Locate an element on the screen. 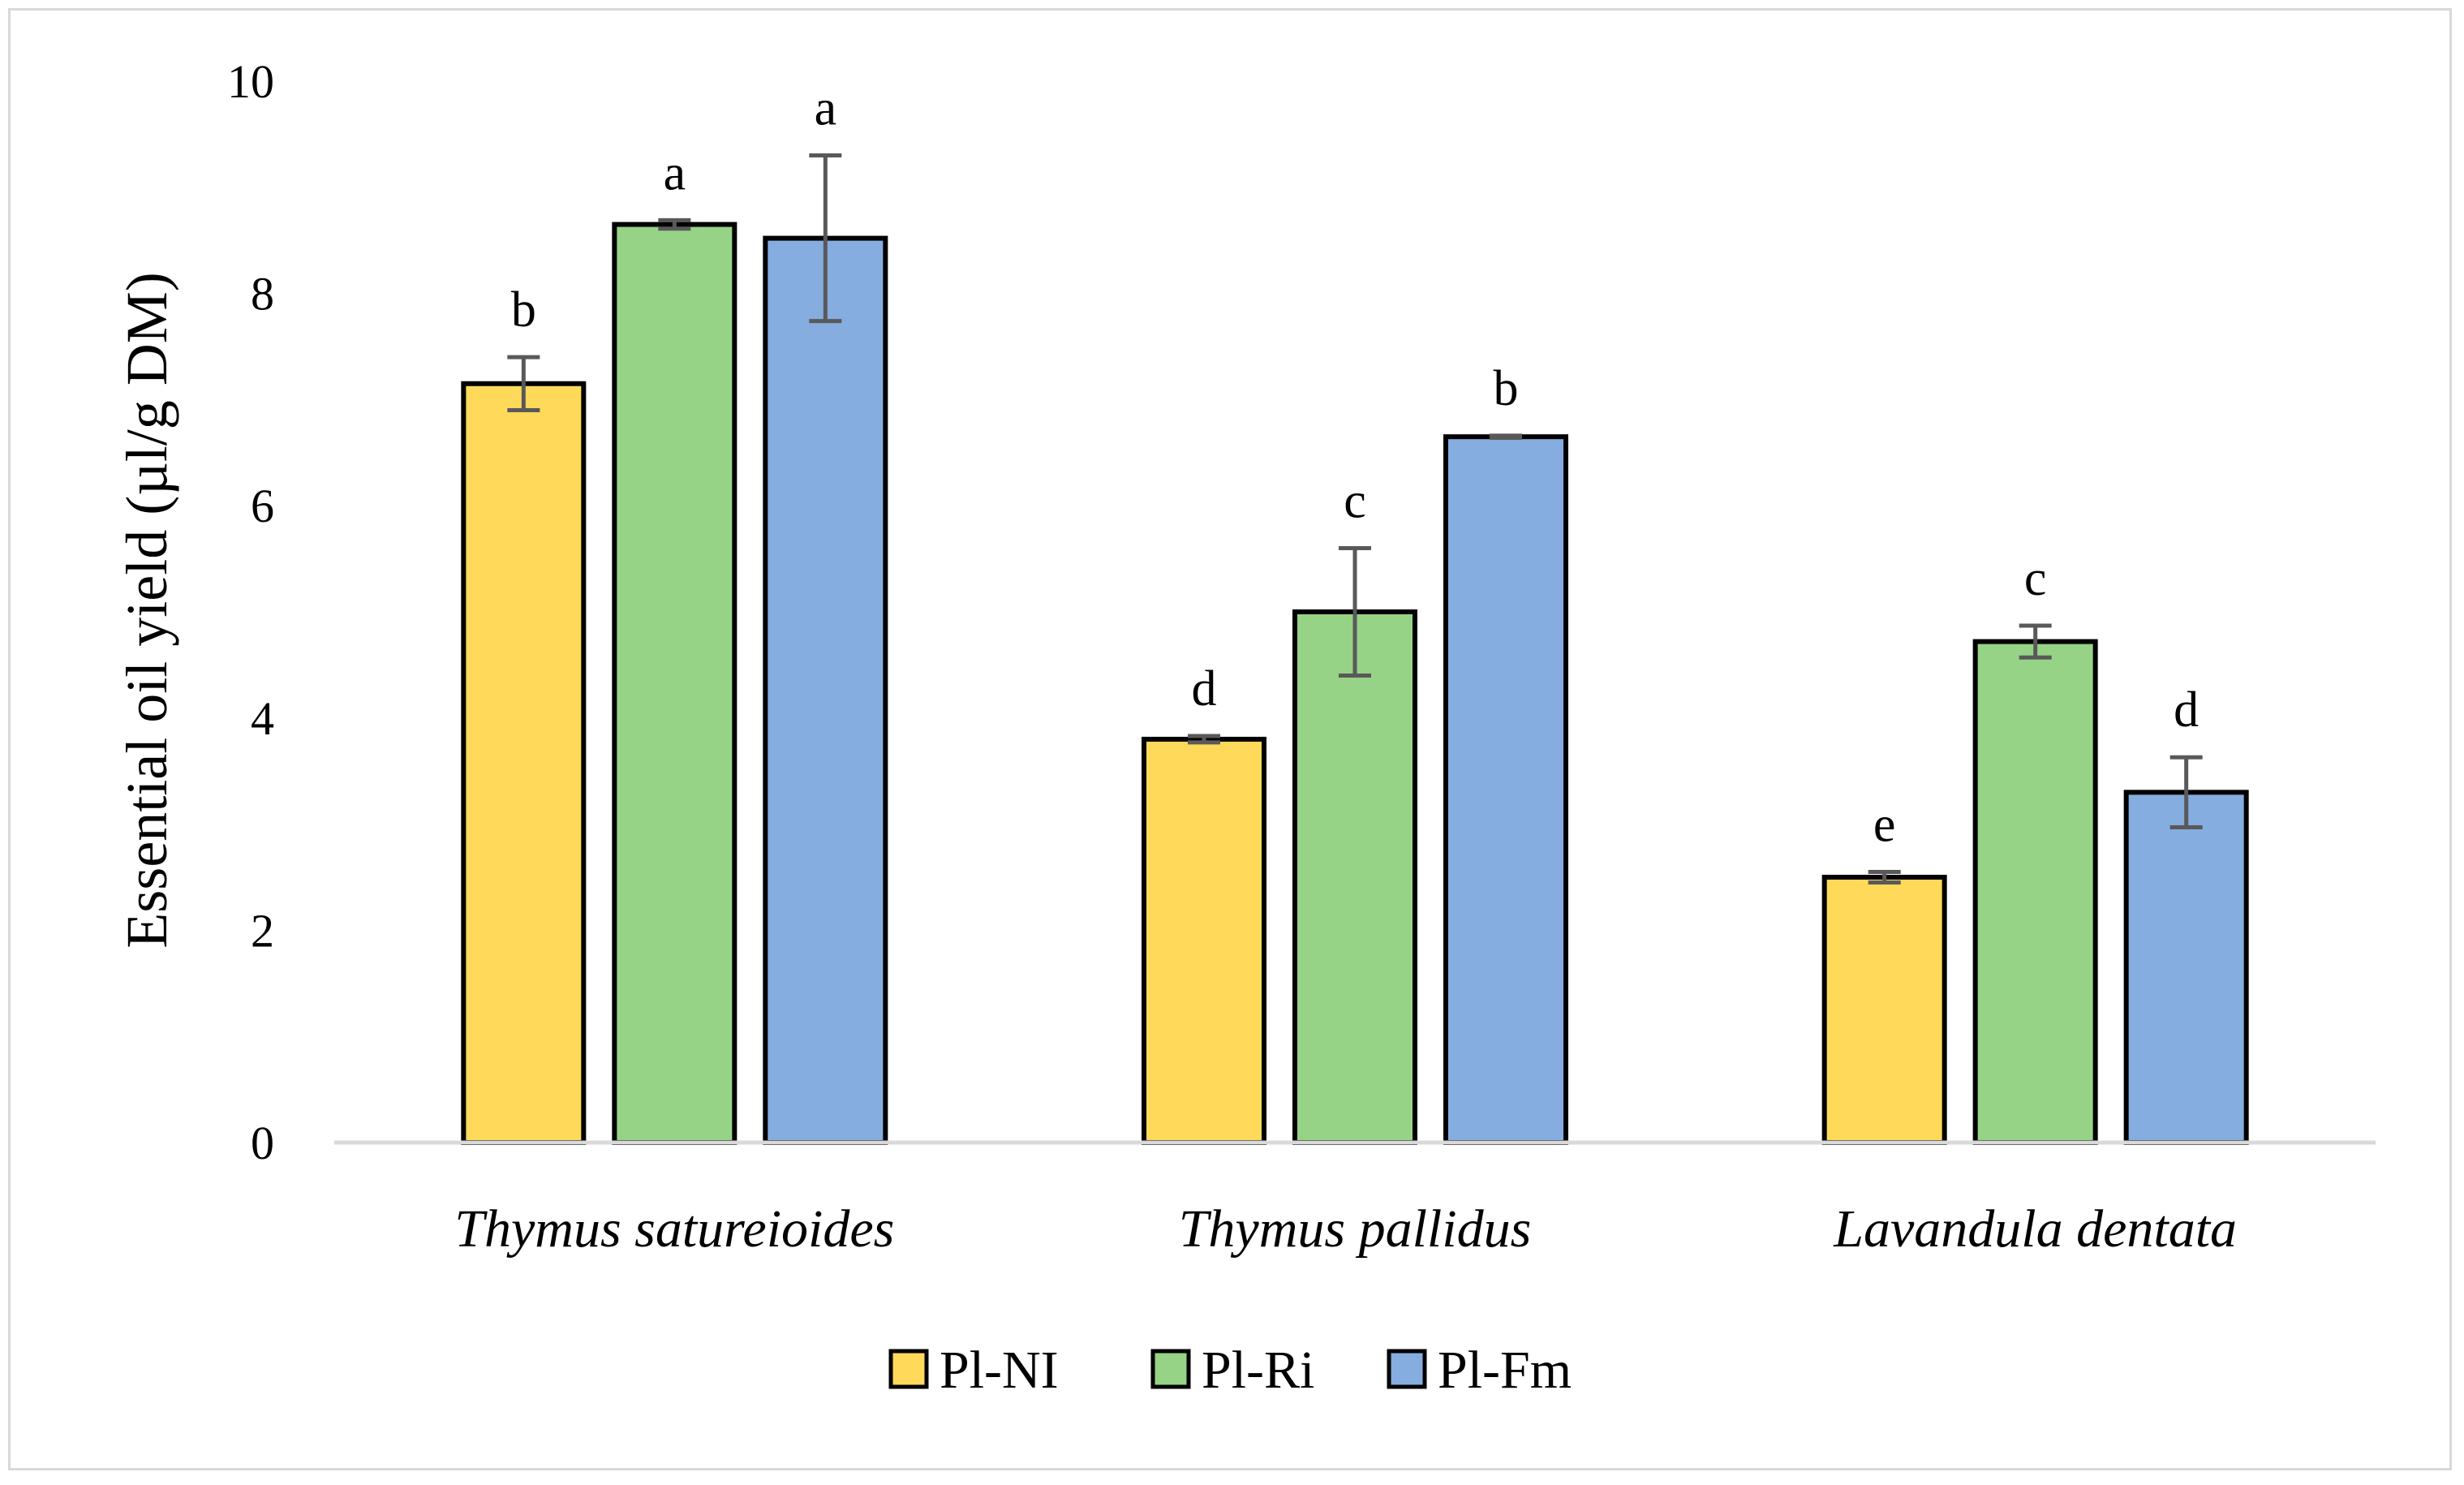 This screenshot has height=1485, width=2464. y-tick-label: 10 is located at coordinates (251, 81).